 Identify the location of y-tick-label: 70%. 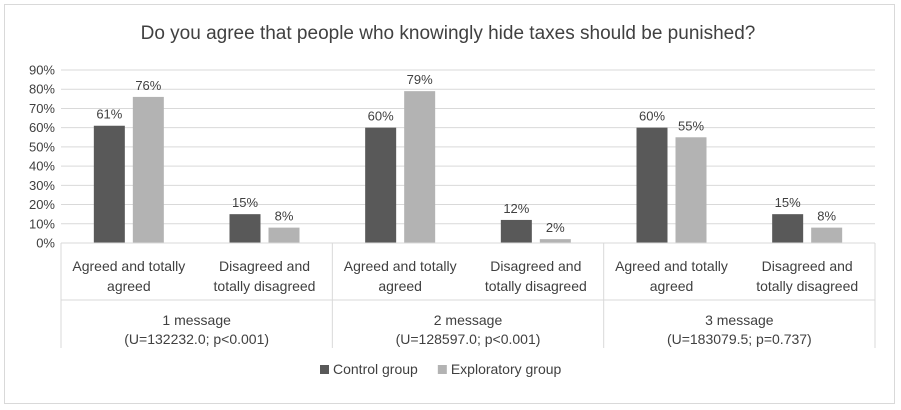
(42, 108).